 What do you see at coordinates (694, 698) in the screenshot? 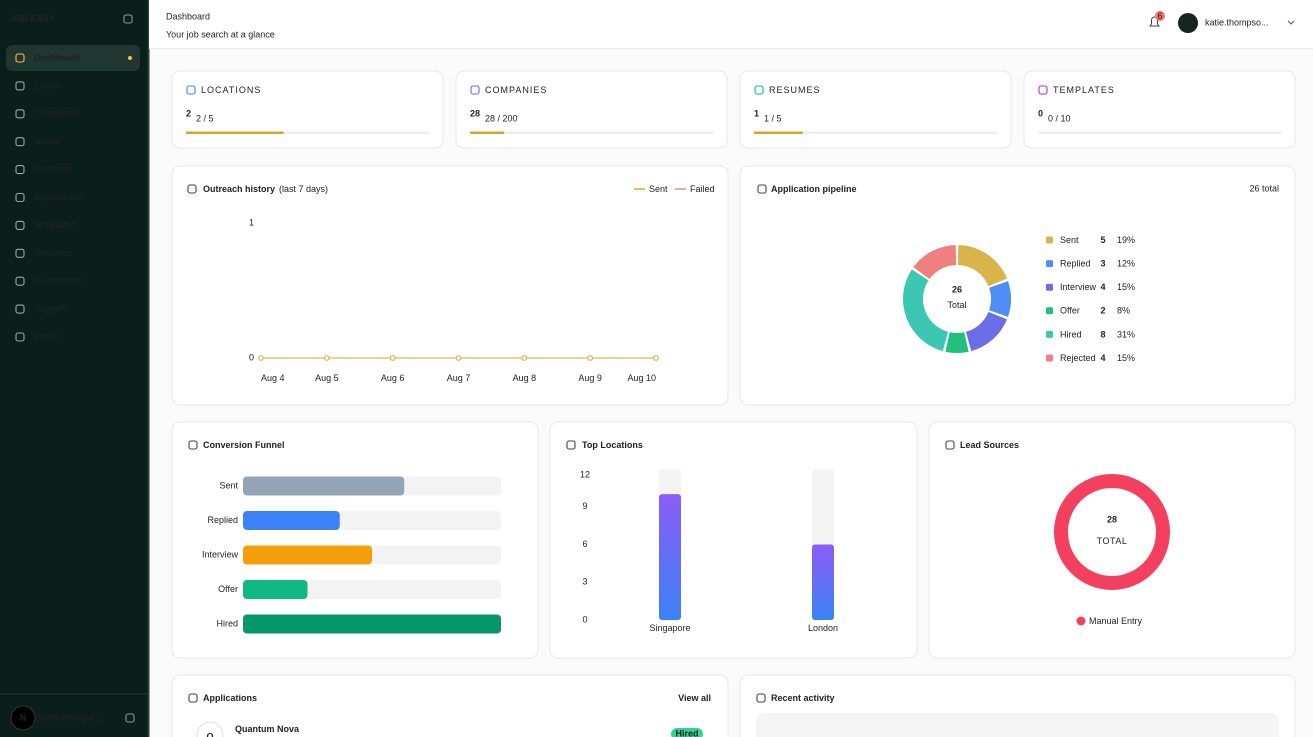
I see `view-all: View all` at bounding box center [694, 698].